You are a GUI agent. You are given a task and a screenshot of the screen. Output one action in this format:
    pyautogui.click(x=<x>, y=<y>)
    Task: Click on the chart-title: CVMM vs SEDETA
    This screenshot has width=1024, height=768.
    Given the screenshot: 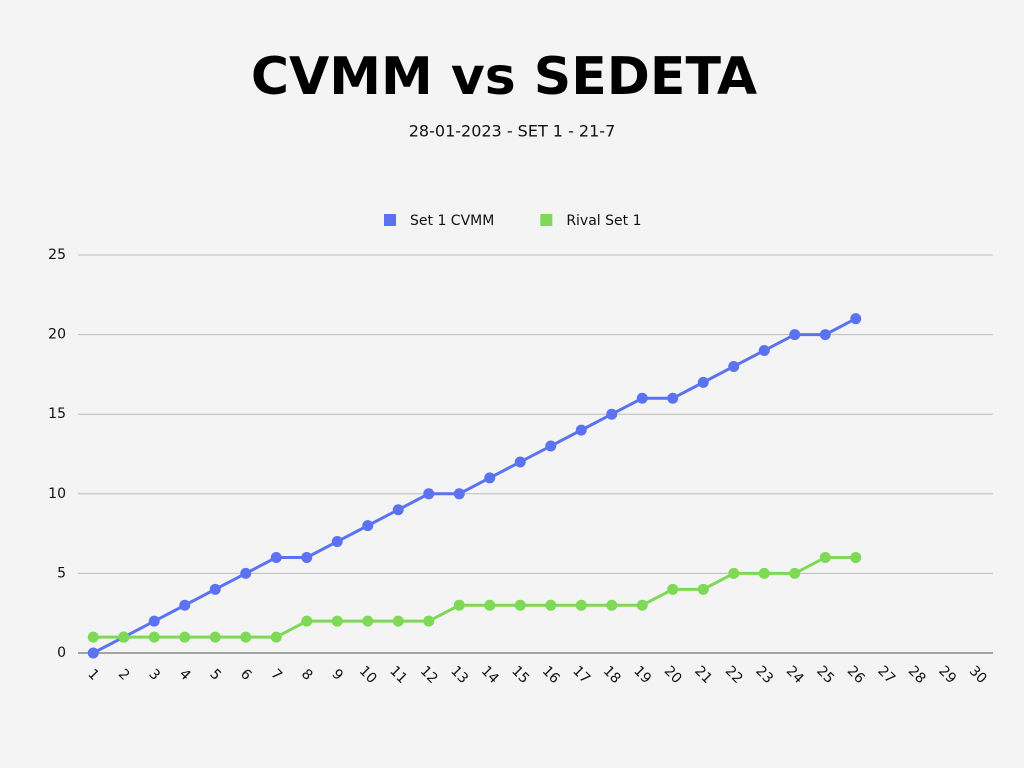 What is the action you would take?
    pyautogui.click(x=504, y=77)
    